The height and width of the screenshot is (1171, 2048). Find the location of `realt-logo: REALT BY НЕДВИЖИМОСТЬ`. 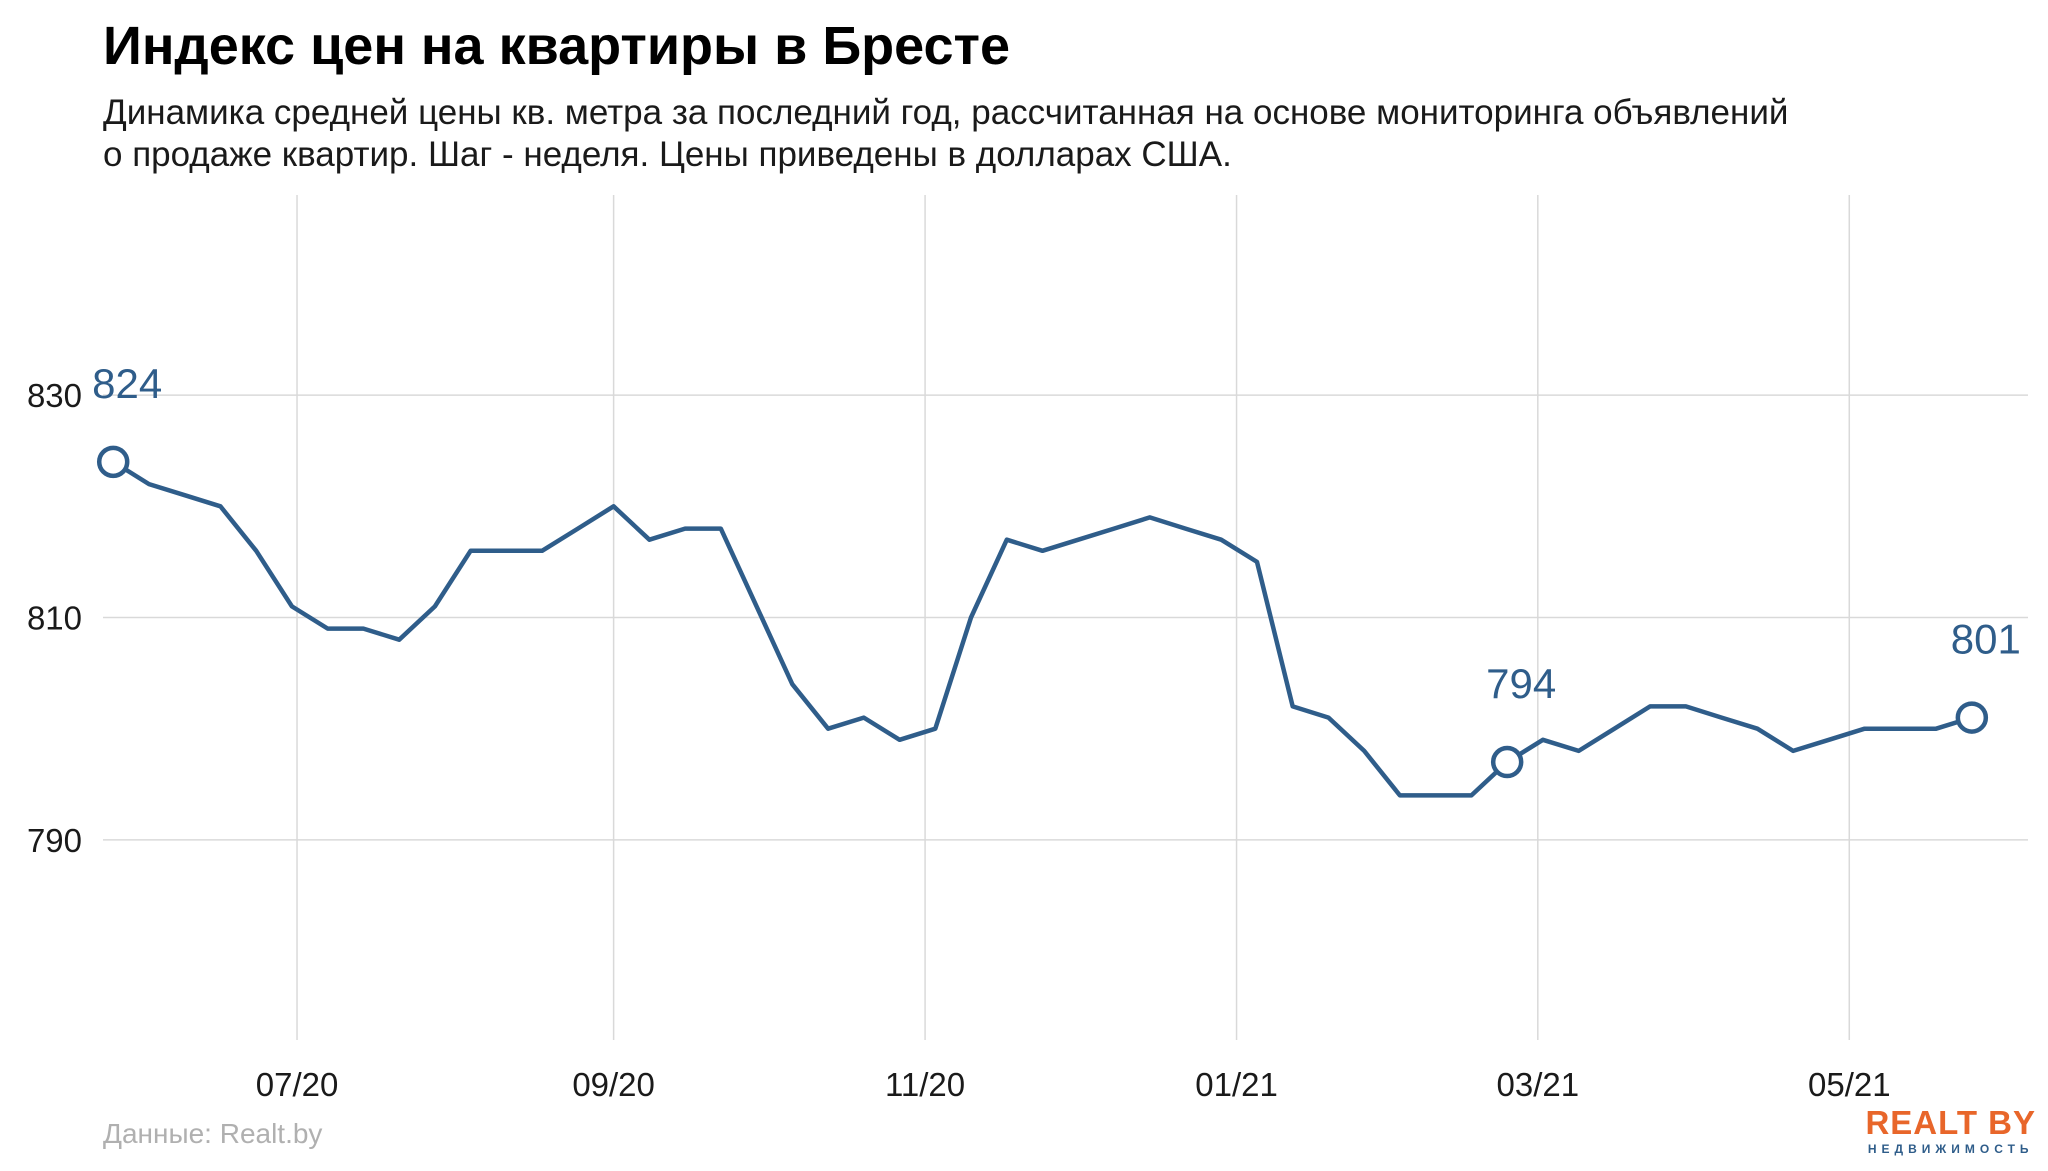

realt-logo: REALT BY НЕДВИЖИМОСТЬ is located at coordinates (1950, 1130).